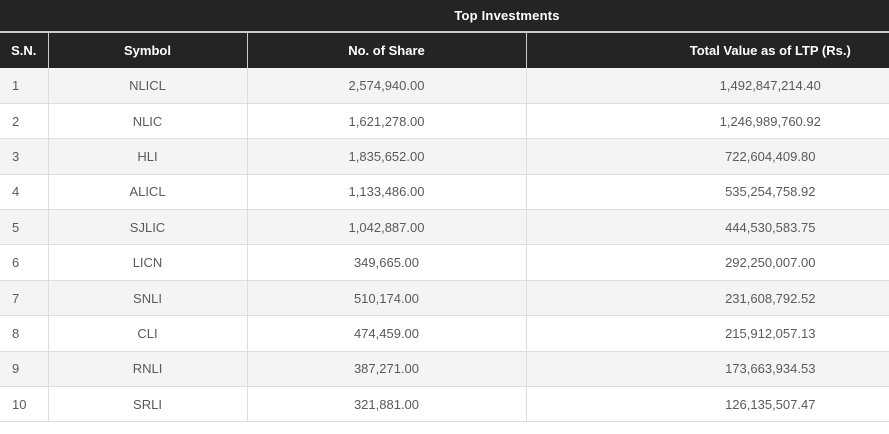  I want to click on cell-symbol: RNLI, so click(147, 369).